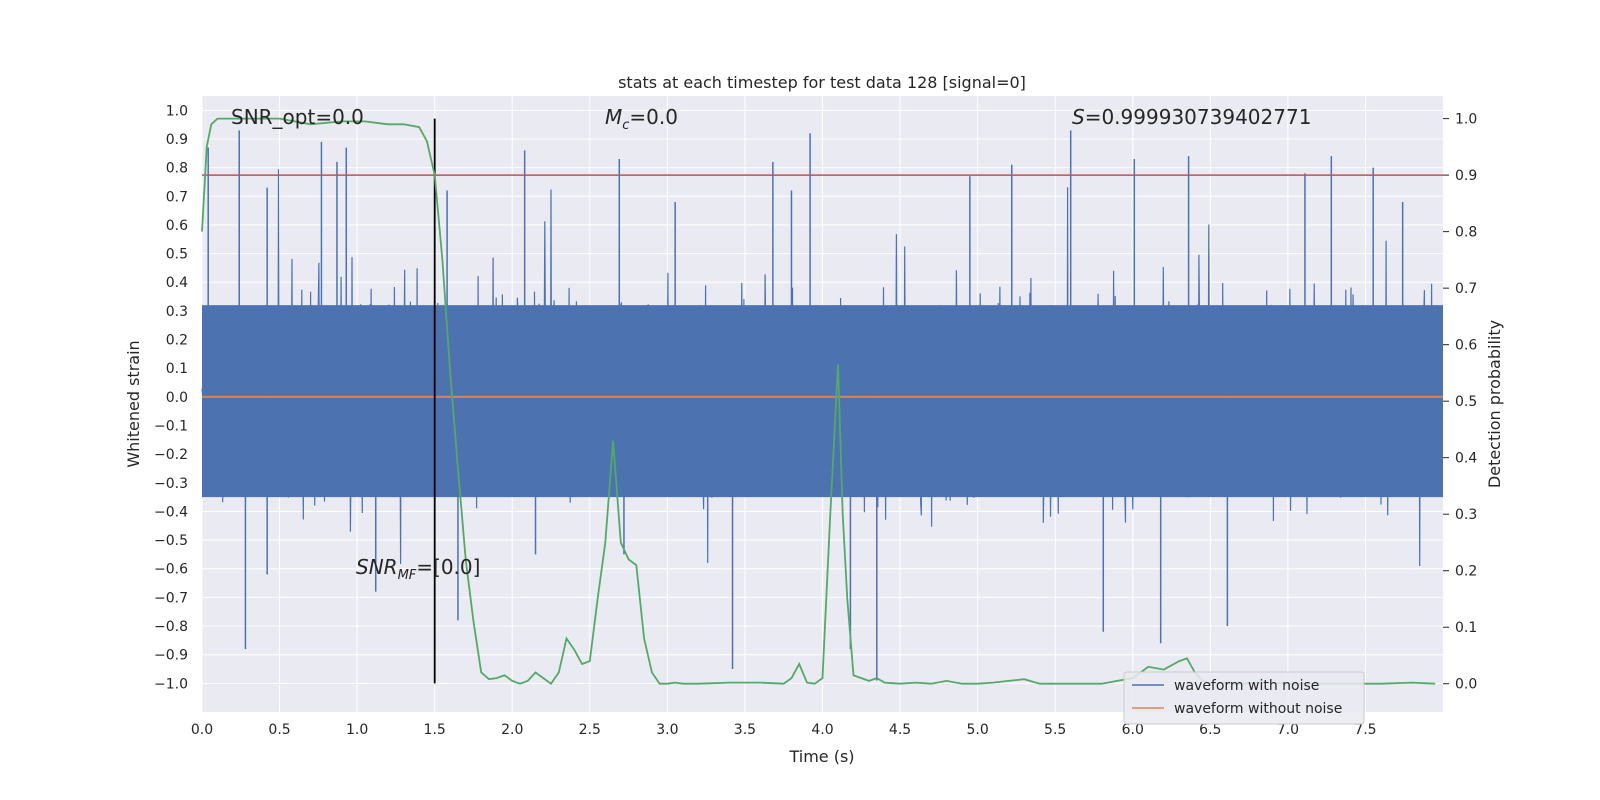 This screenshot has height=800, width=1600. I want to click on legend-box, so click(1244, 698).